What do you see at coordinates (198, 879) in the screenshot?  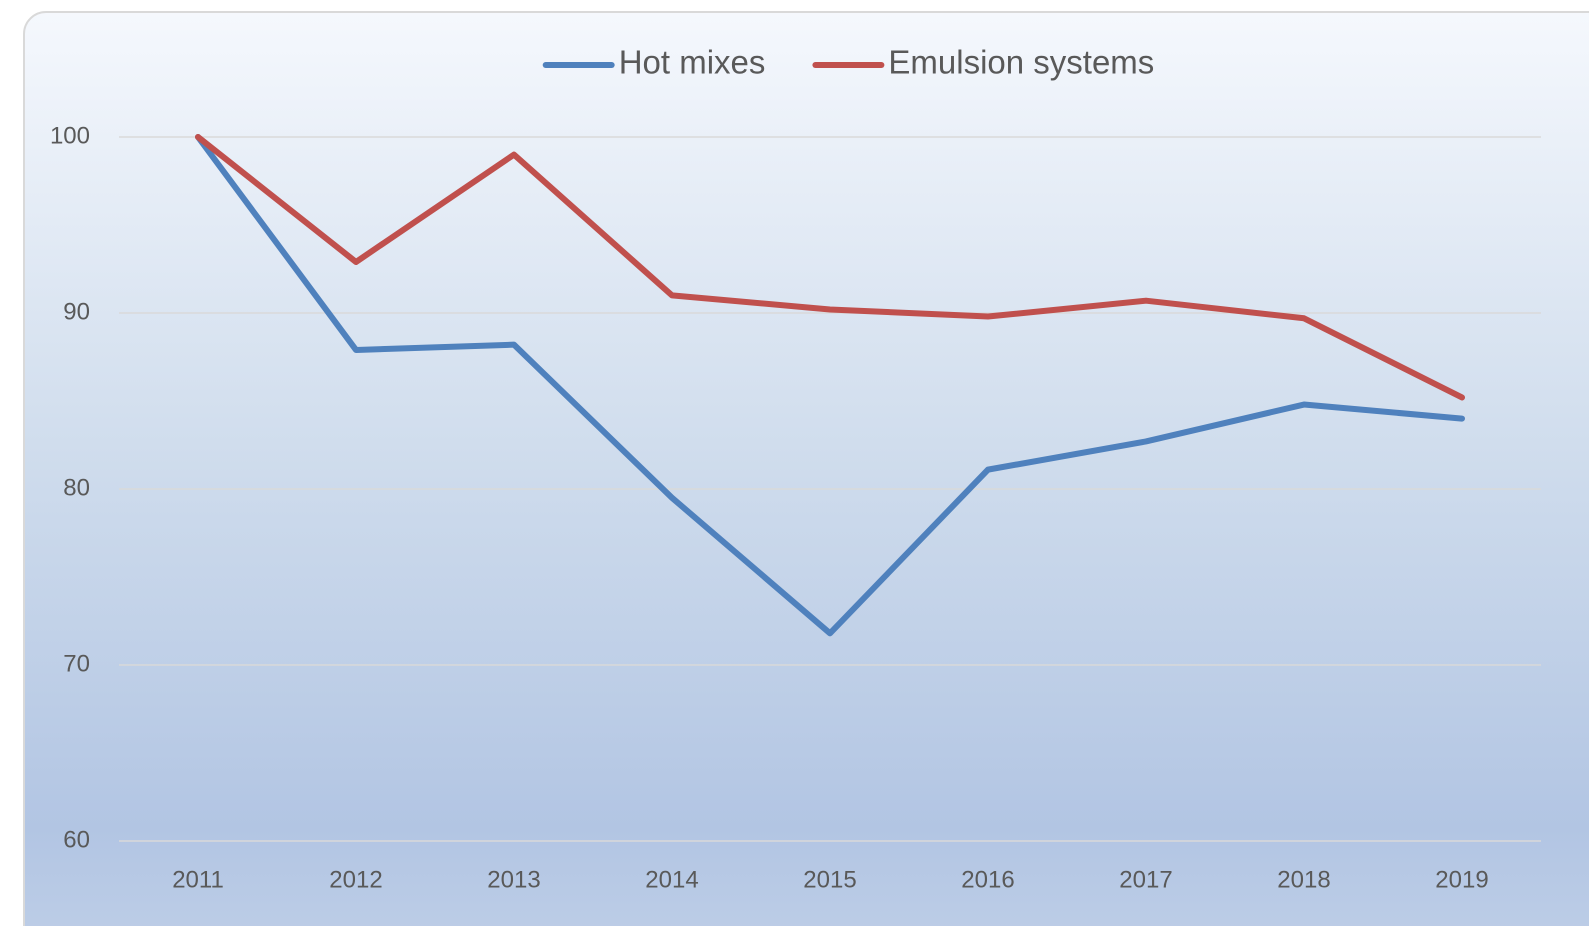 I see `x-tick-label: 2011` at bounding box center [198, 879].